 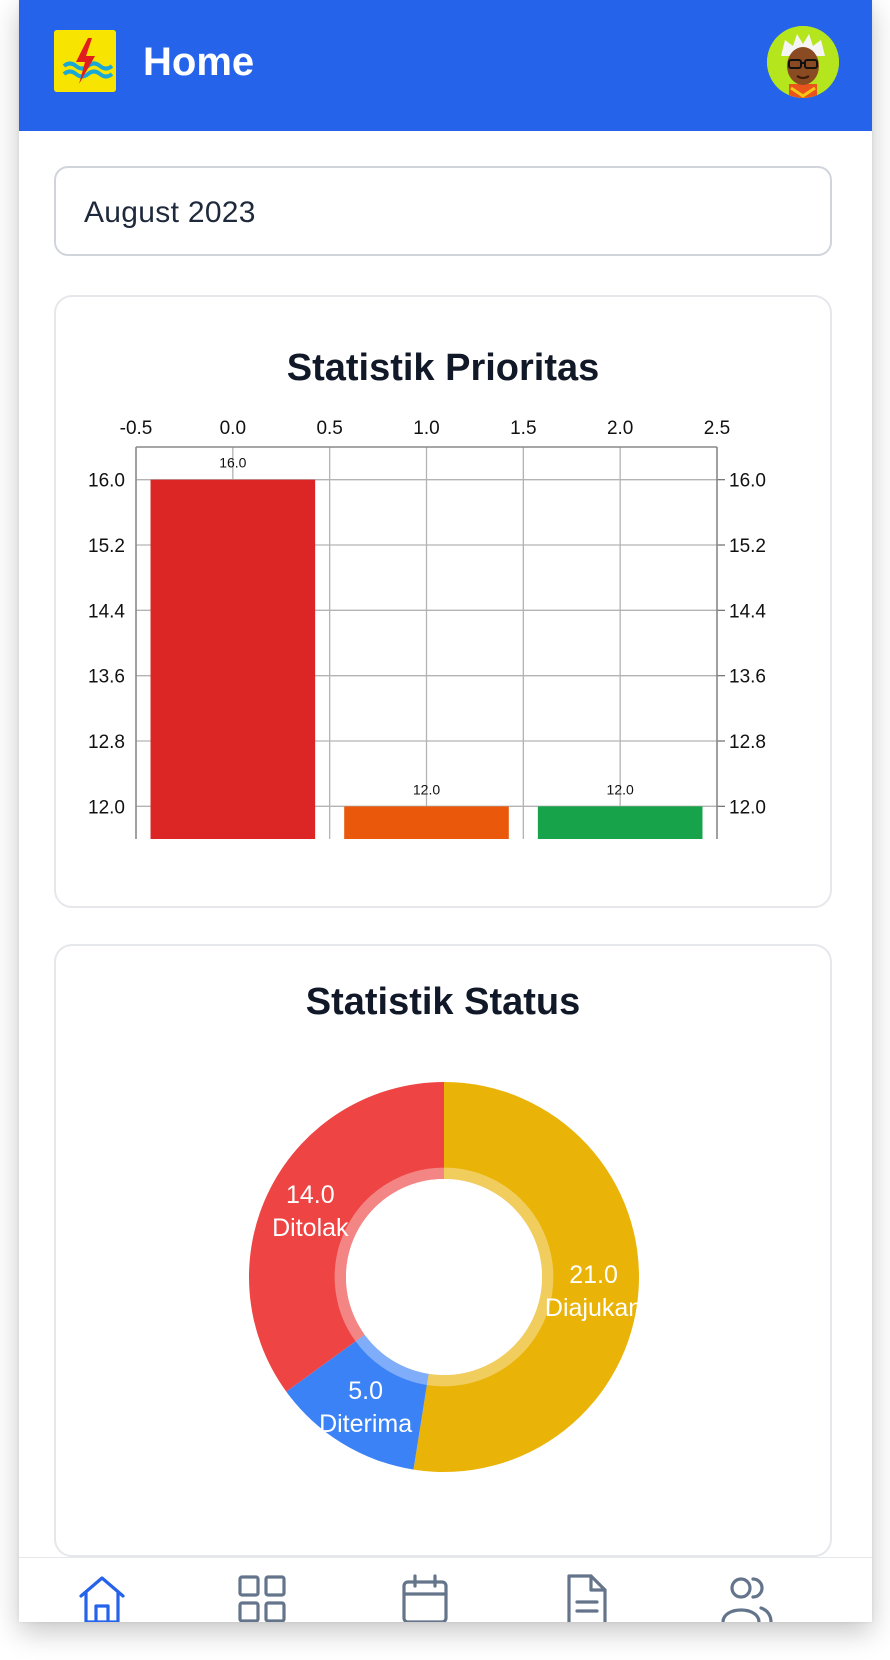 What do you see at coordinates (445, 65) in the screenshot?
I see `app-header: Home` at bounding box center [445, 65].